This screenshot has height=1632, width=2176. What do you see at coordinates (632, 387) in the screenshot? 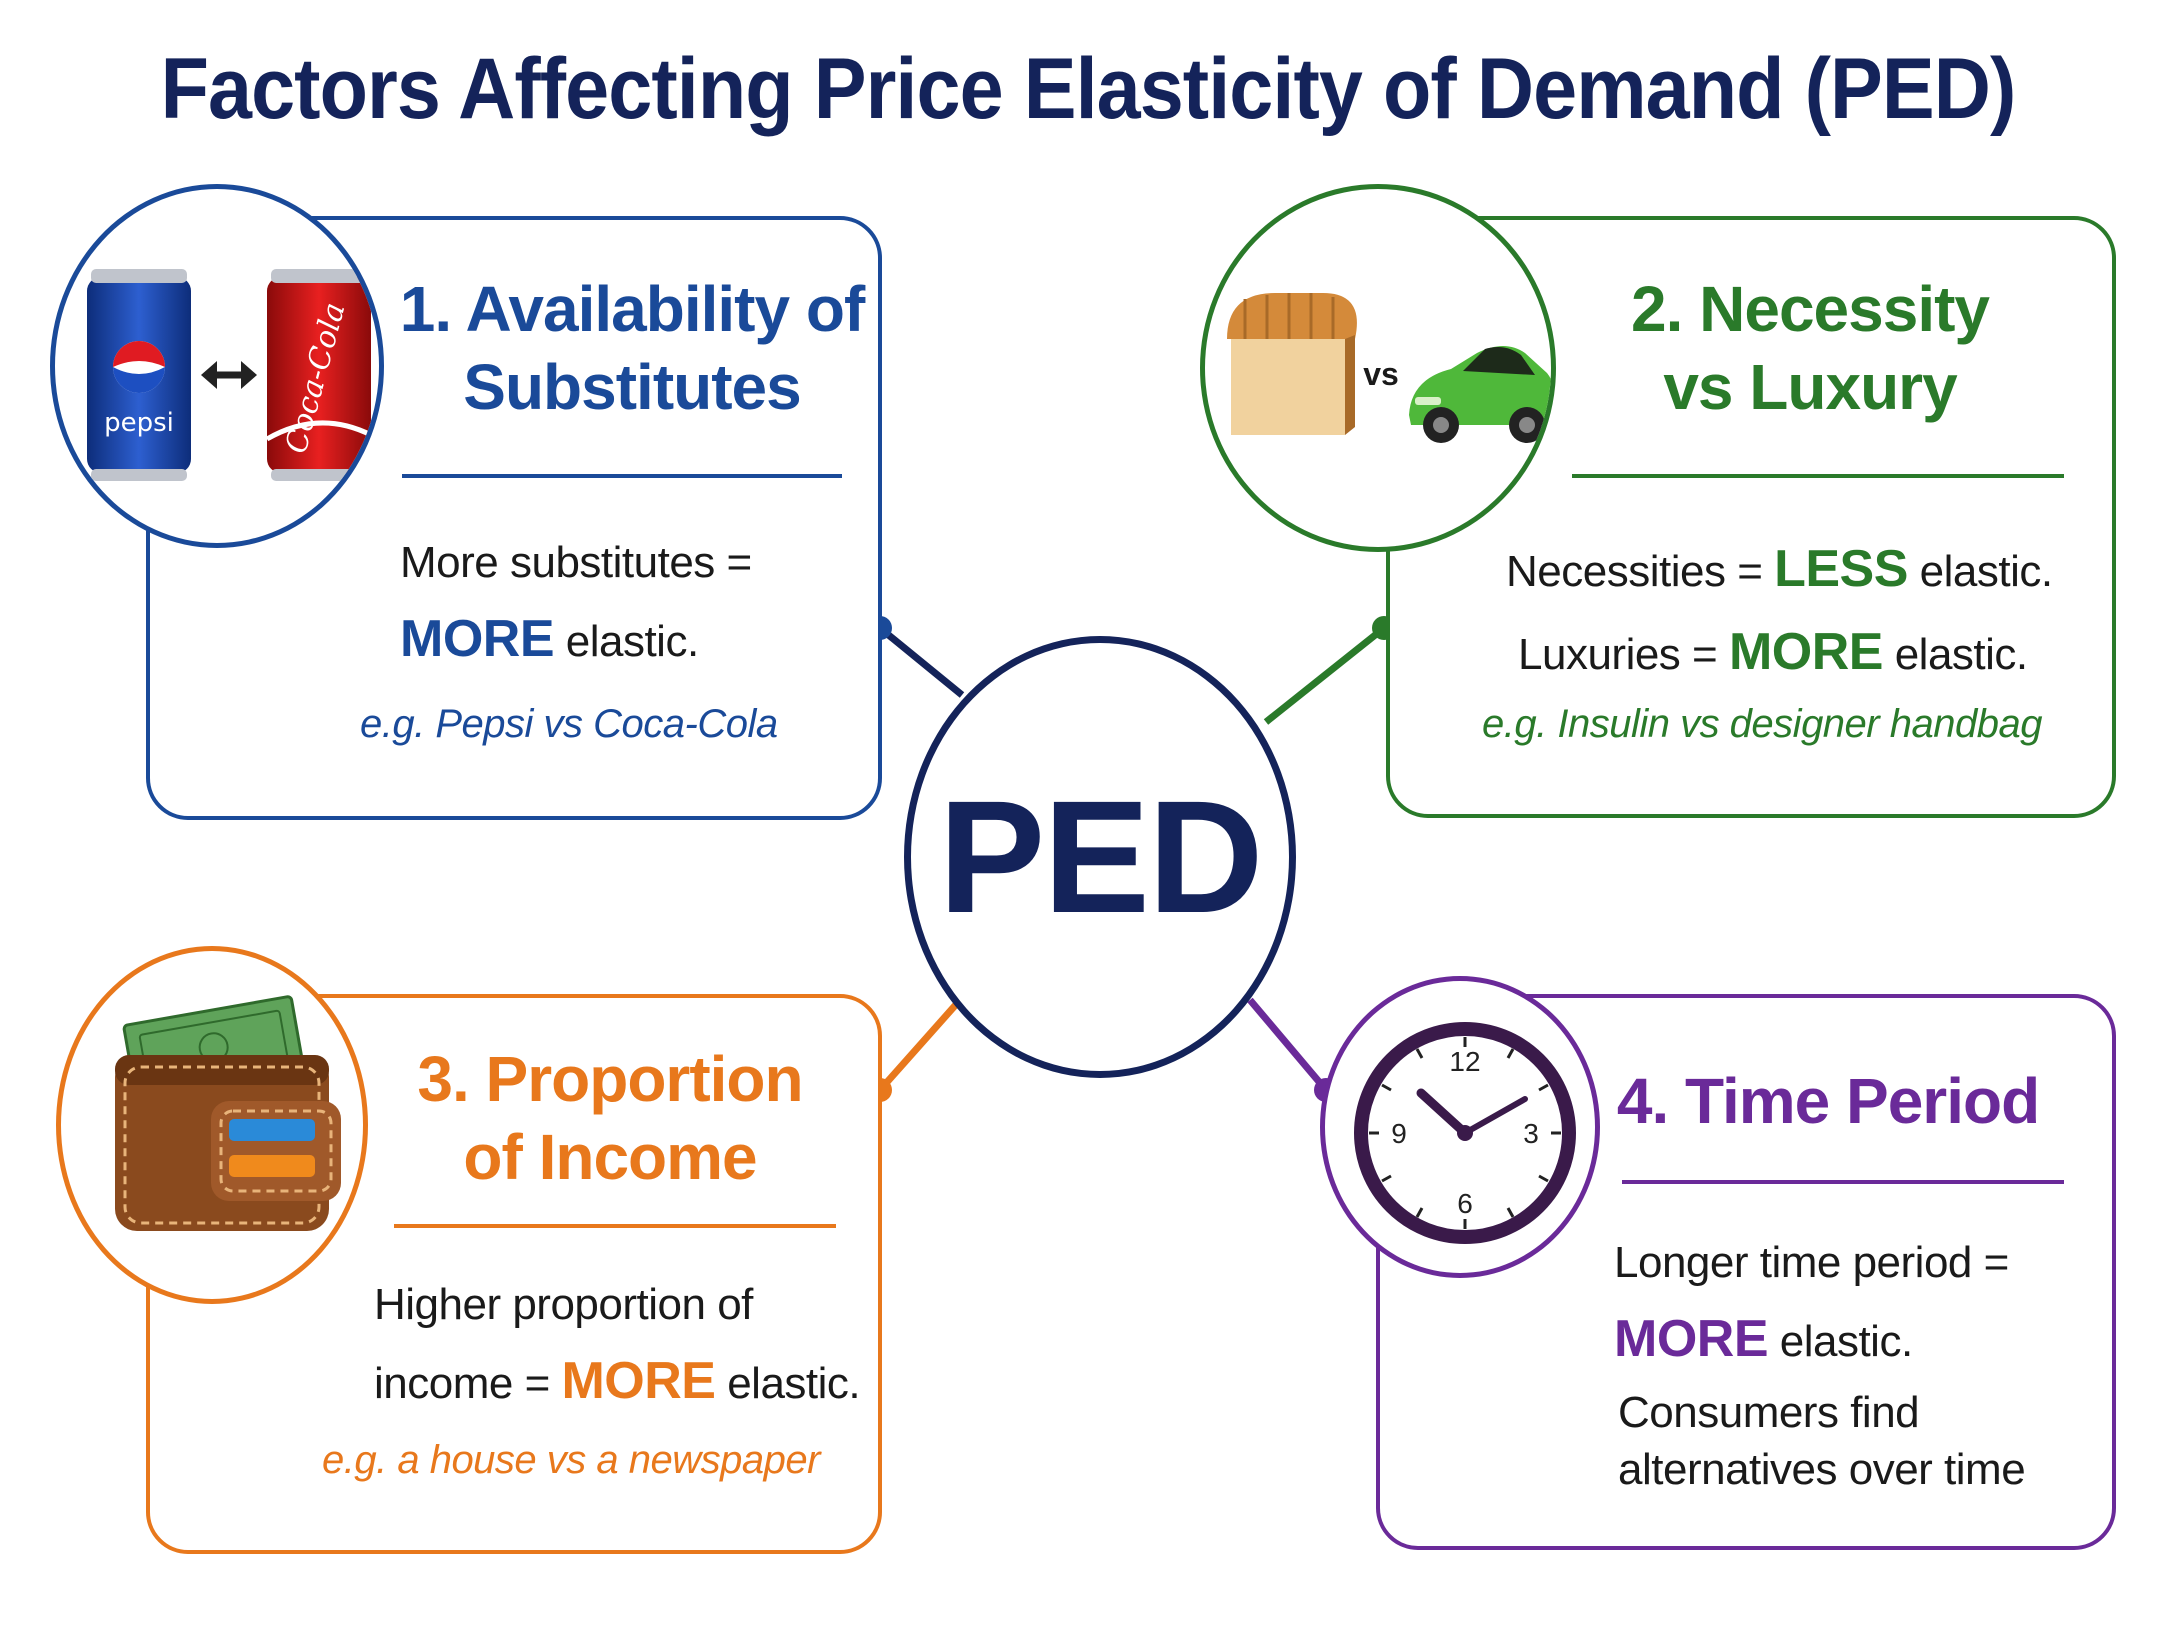
I see `factor-1-heading-line2: Substitutes` at bounding box center [632, 387].